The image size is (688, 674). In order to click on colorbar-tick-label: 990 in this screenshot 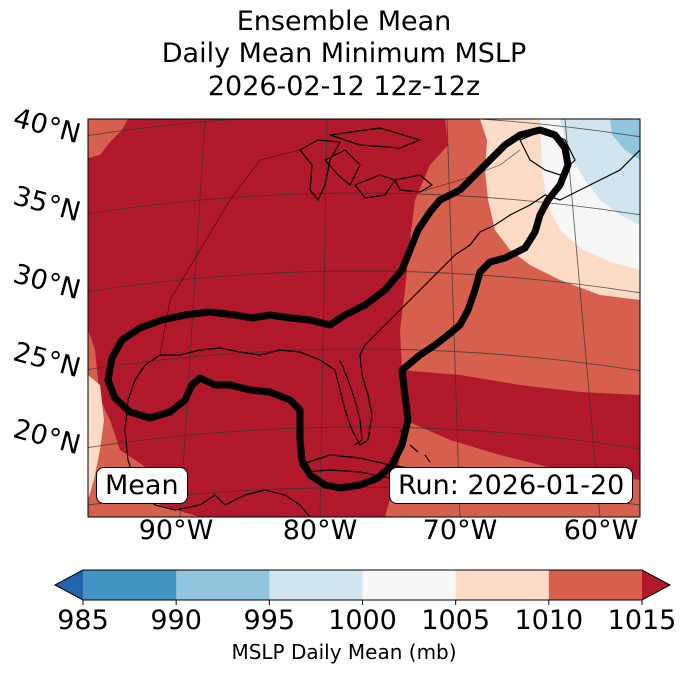, I will do `click(176, 620)`.